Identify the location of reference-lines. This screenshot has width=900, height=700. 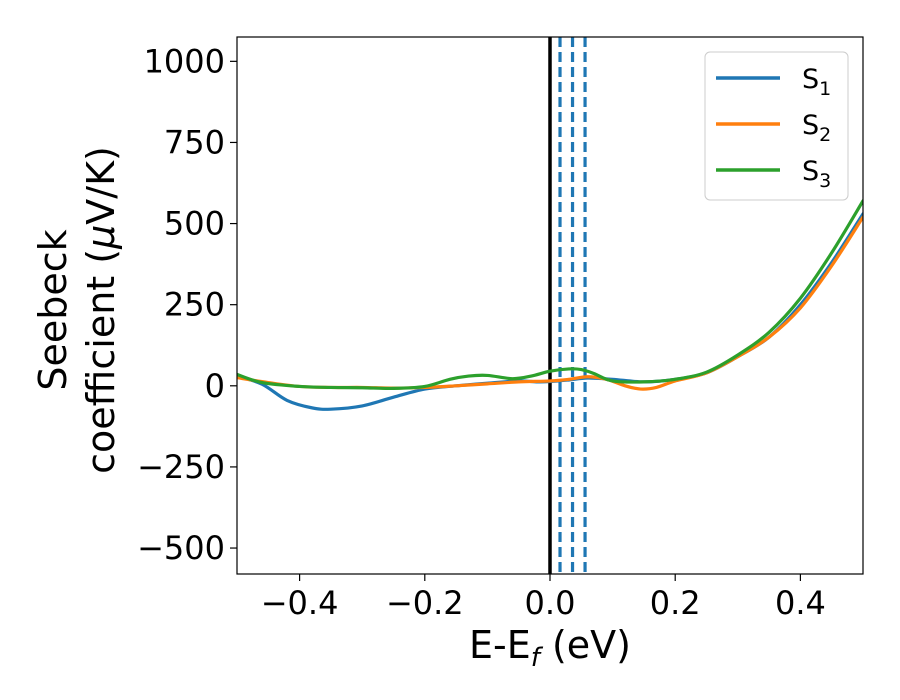
(567, 305).